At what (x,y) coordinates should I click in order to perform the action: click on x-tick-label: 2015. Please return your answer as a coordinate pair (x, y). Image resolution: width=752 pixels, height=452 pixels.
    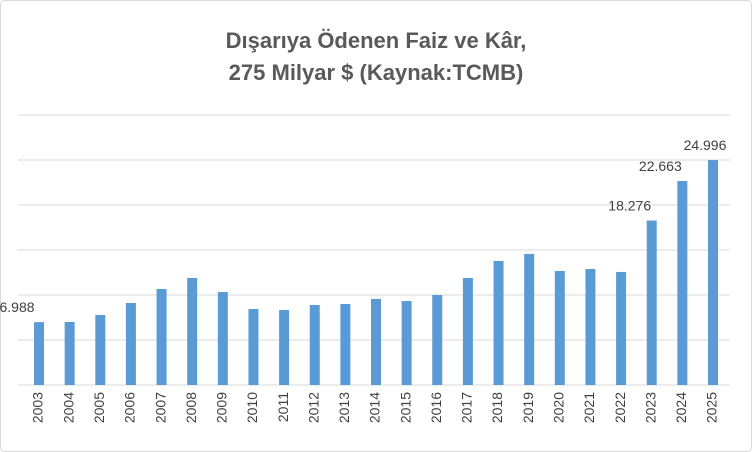
    Looking at the image, I should click on (405, 407).